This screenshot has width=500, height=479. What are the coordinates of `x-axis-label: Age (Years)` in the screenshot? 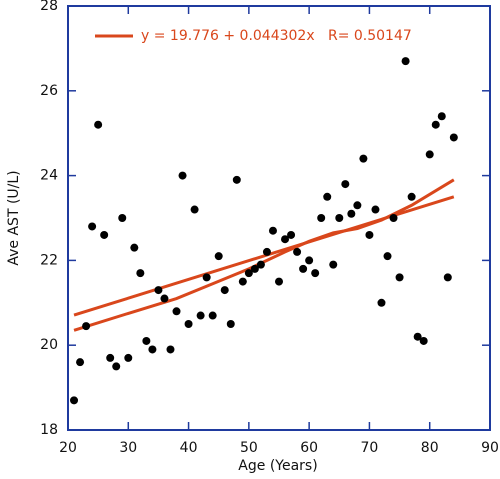 It's located at (277, 466).